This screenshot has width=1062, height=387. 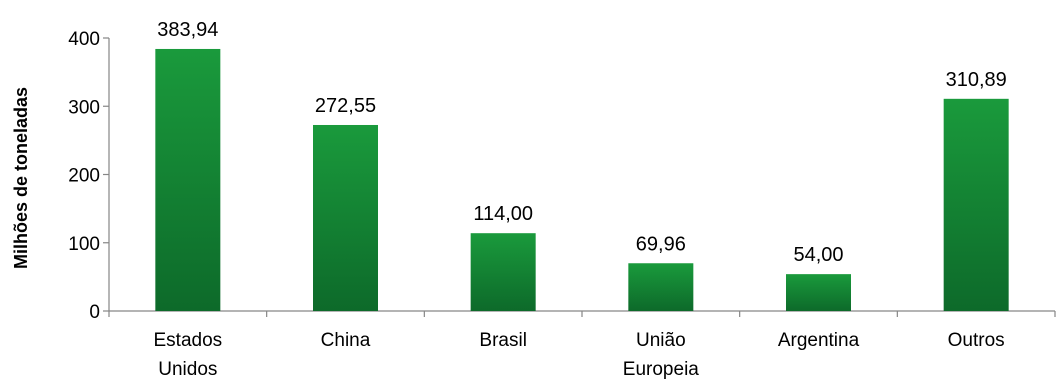 I want to click on x-category-label-line: Outros, so click(x=976, y=340).